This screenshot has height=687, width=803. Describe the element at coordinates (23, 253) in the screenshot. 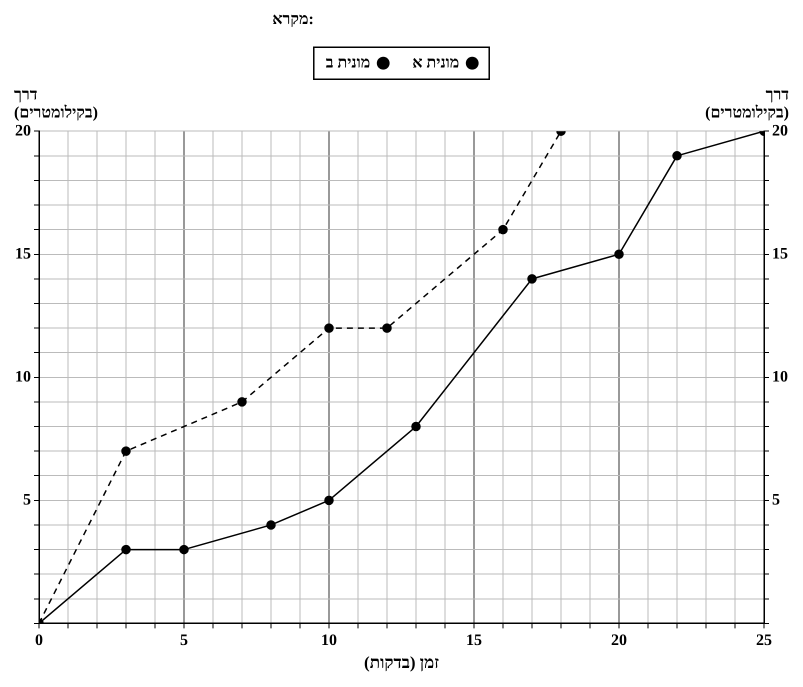

I see `y-tick-label: 15` at that location.